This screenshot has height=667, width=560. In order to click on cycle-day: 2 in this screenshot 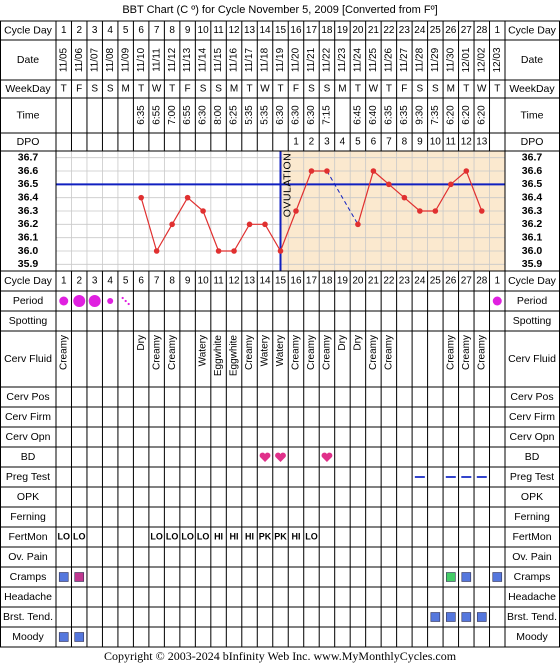, I will do `click(79, 281)`.